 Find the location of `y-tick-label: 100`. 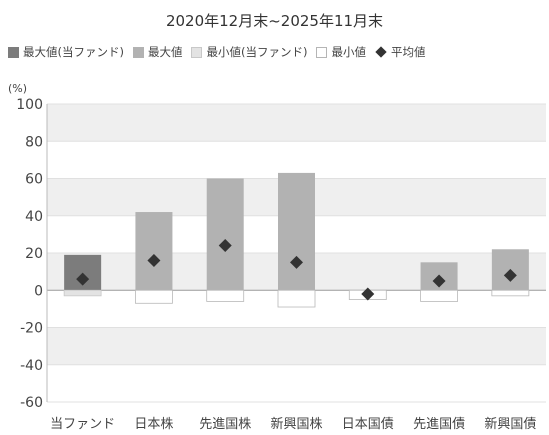

y-tick-label: 100 is located at coordinates (29, 105).